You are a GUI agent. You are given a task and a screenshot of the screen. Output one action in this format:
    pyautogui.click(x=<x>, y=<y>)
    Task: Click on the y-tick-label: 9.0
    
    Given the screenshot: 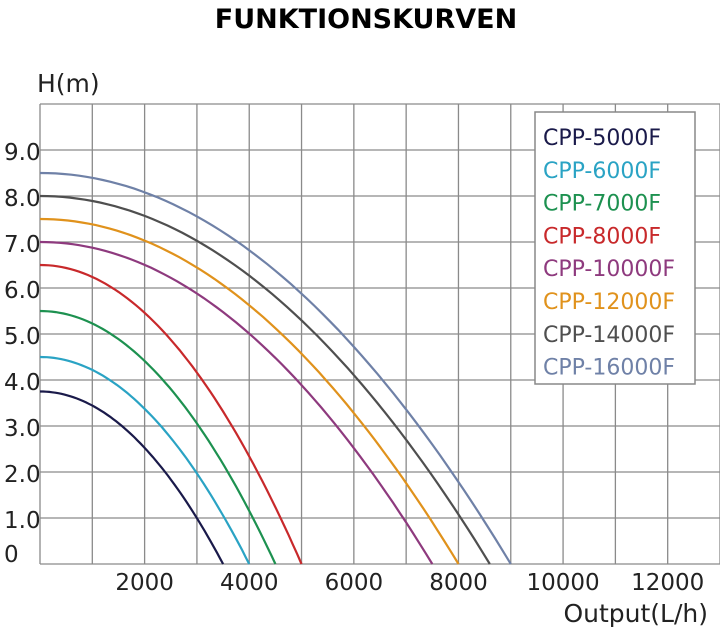 What is the action you would take?
    pyautogui.click(x=22, y=153)
    